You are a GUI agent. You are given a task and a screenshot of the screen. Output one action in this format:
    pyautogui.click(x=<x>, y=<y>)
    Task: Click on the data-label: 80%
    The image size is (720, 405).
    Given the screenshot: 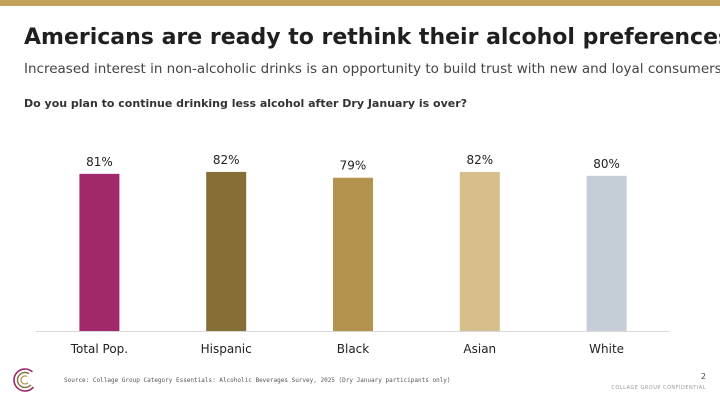 What is the action you would take?
    pyautogui.click(x=606, y=164)
    